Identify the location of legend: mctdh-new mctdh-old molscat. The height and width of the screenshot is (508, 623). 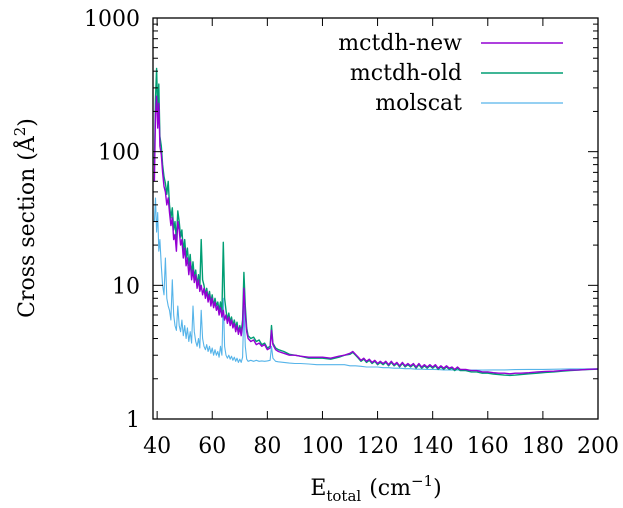
(450, 73).